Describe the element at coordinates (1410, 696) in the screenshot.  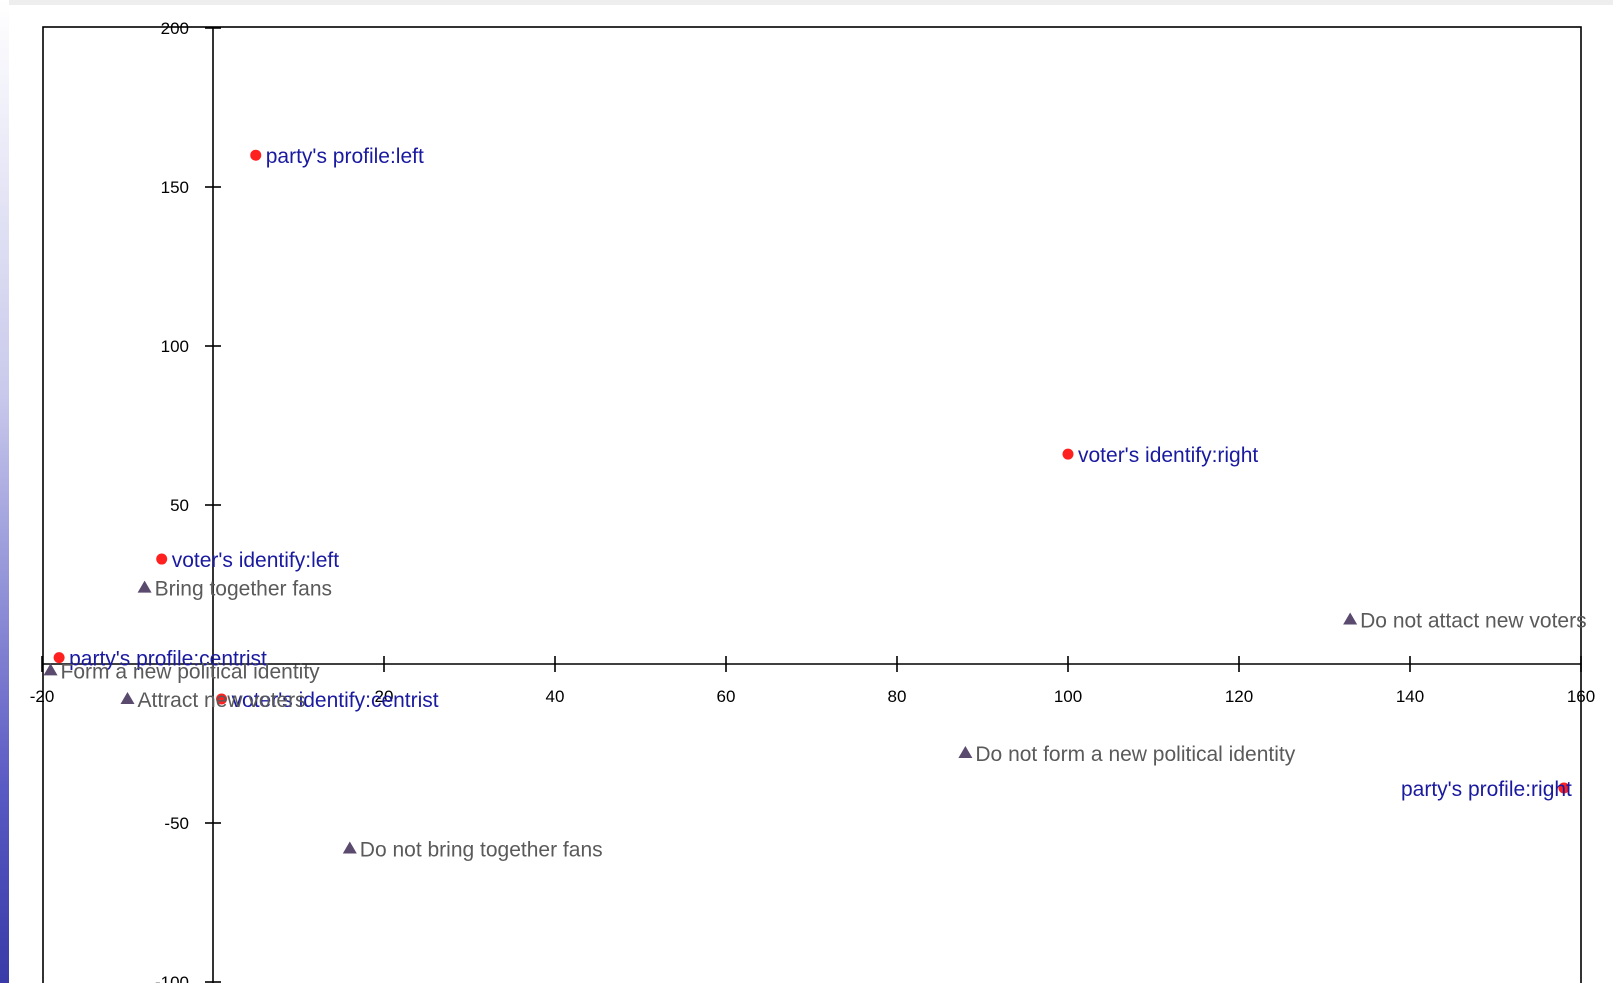
I see `x-tick-label: 140` at that location.